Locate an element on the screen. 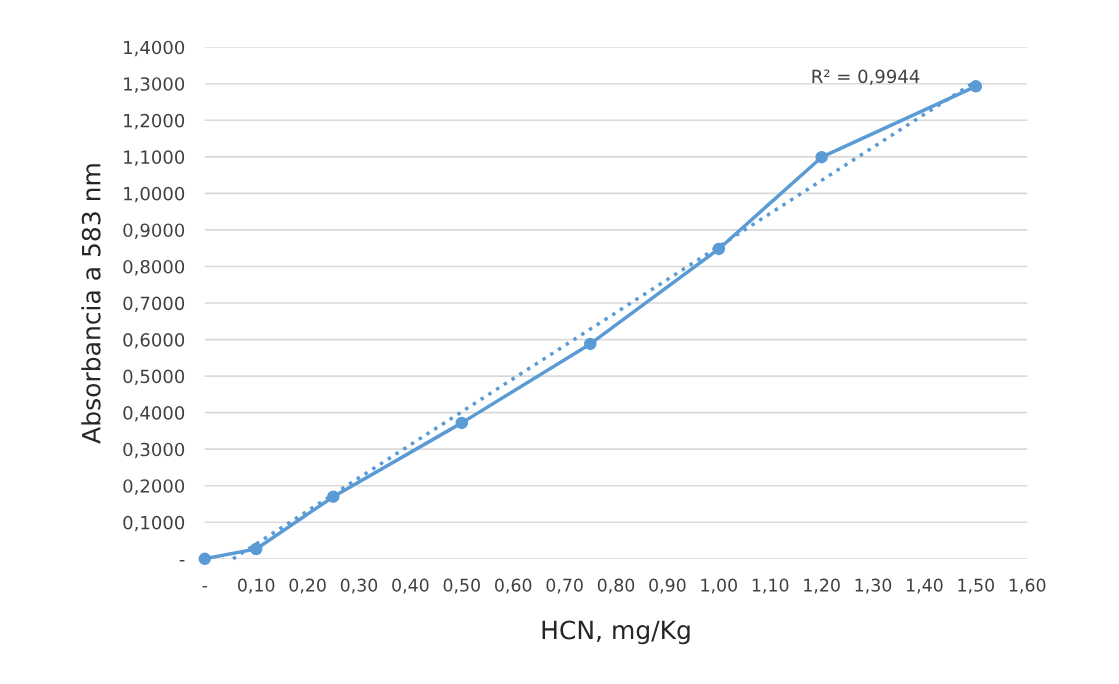  x-tick-label: 0,70 is located at coordinates (564, 586).